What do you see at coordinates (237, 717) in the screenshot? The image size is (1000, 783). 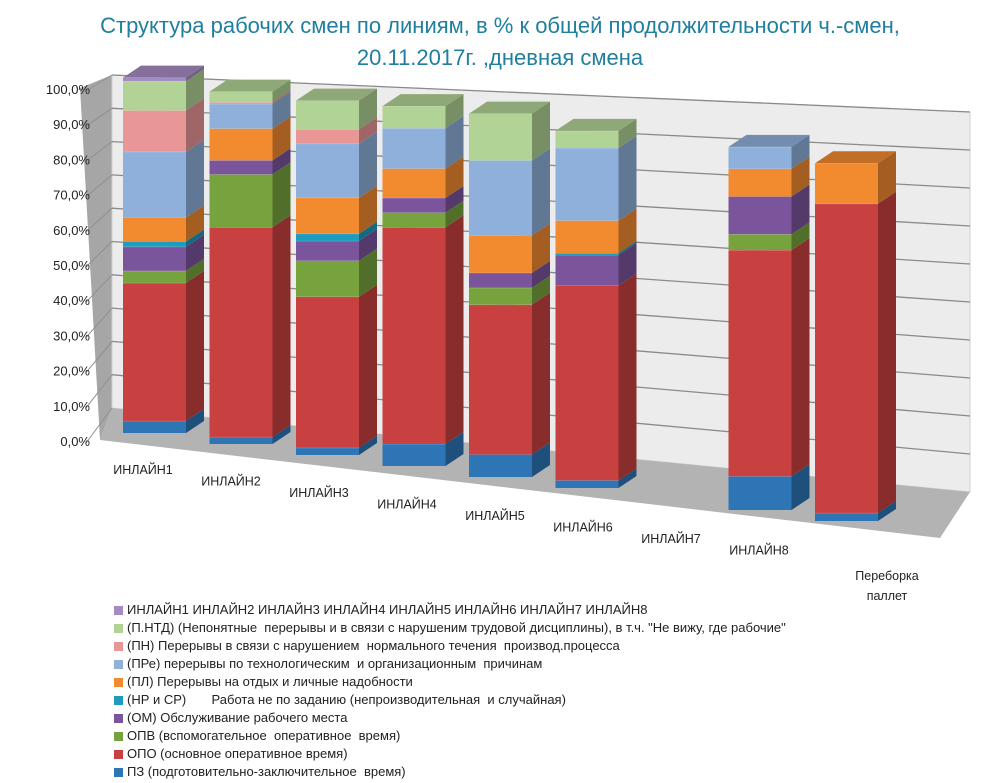 I see `legend-label: (ОМ) Обслуживание рабочего места` at bounding box center [237, 717].